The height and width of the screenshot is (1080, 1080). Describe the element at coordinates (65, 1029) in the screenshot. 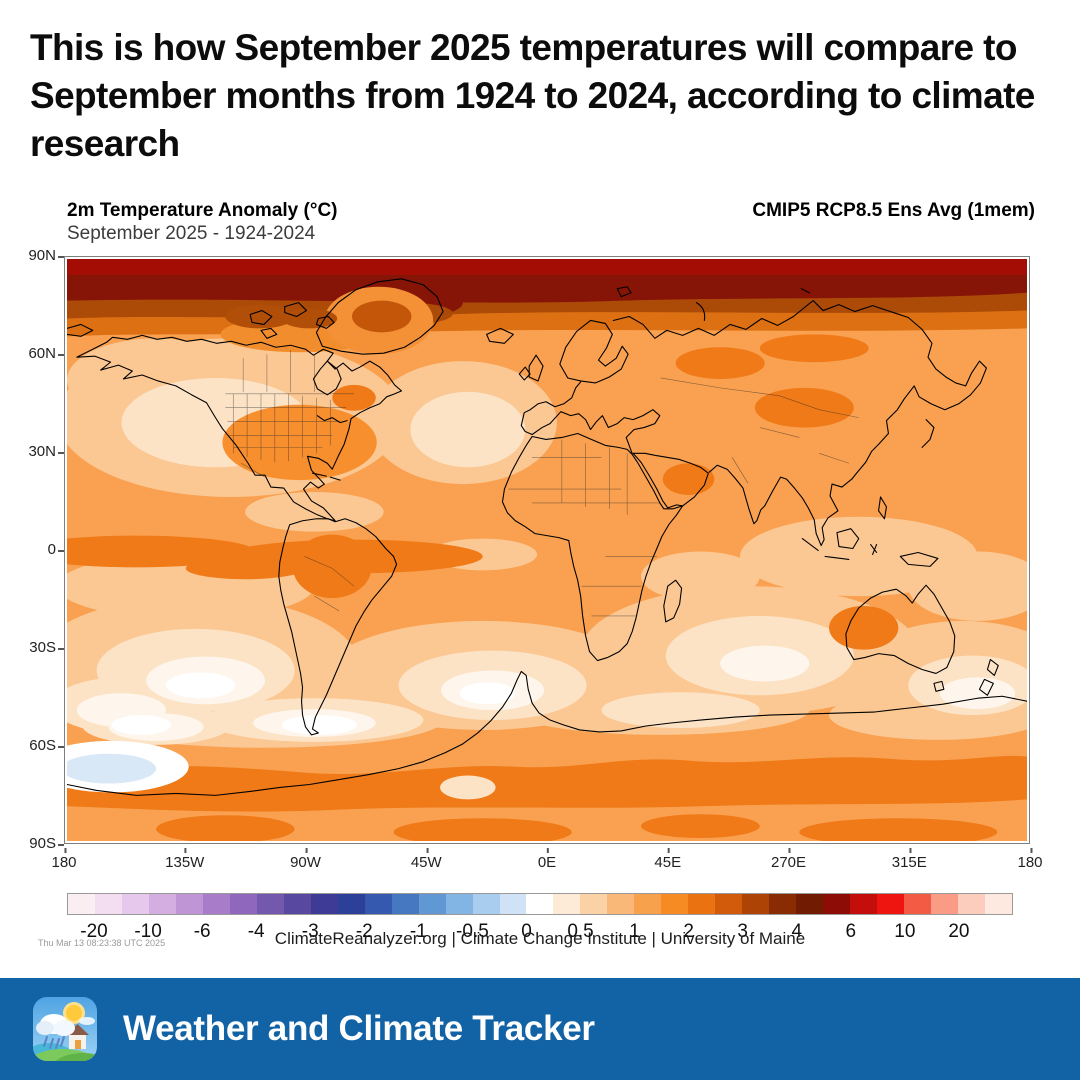

I see `weather-app-icon` at that location.